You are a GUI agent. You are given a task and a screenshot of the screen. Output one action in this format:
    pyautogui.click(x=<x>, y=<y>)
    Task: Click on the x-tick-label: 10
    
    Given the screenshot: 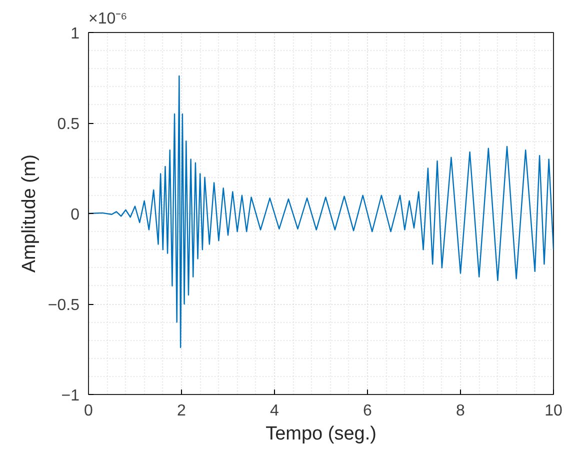 What is the action you would take?
    pyautogui.click(x=553, y=411)
    